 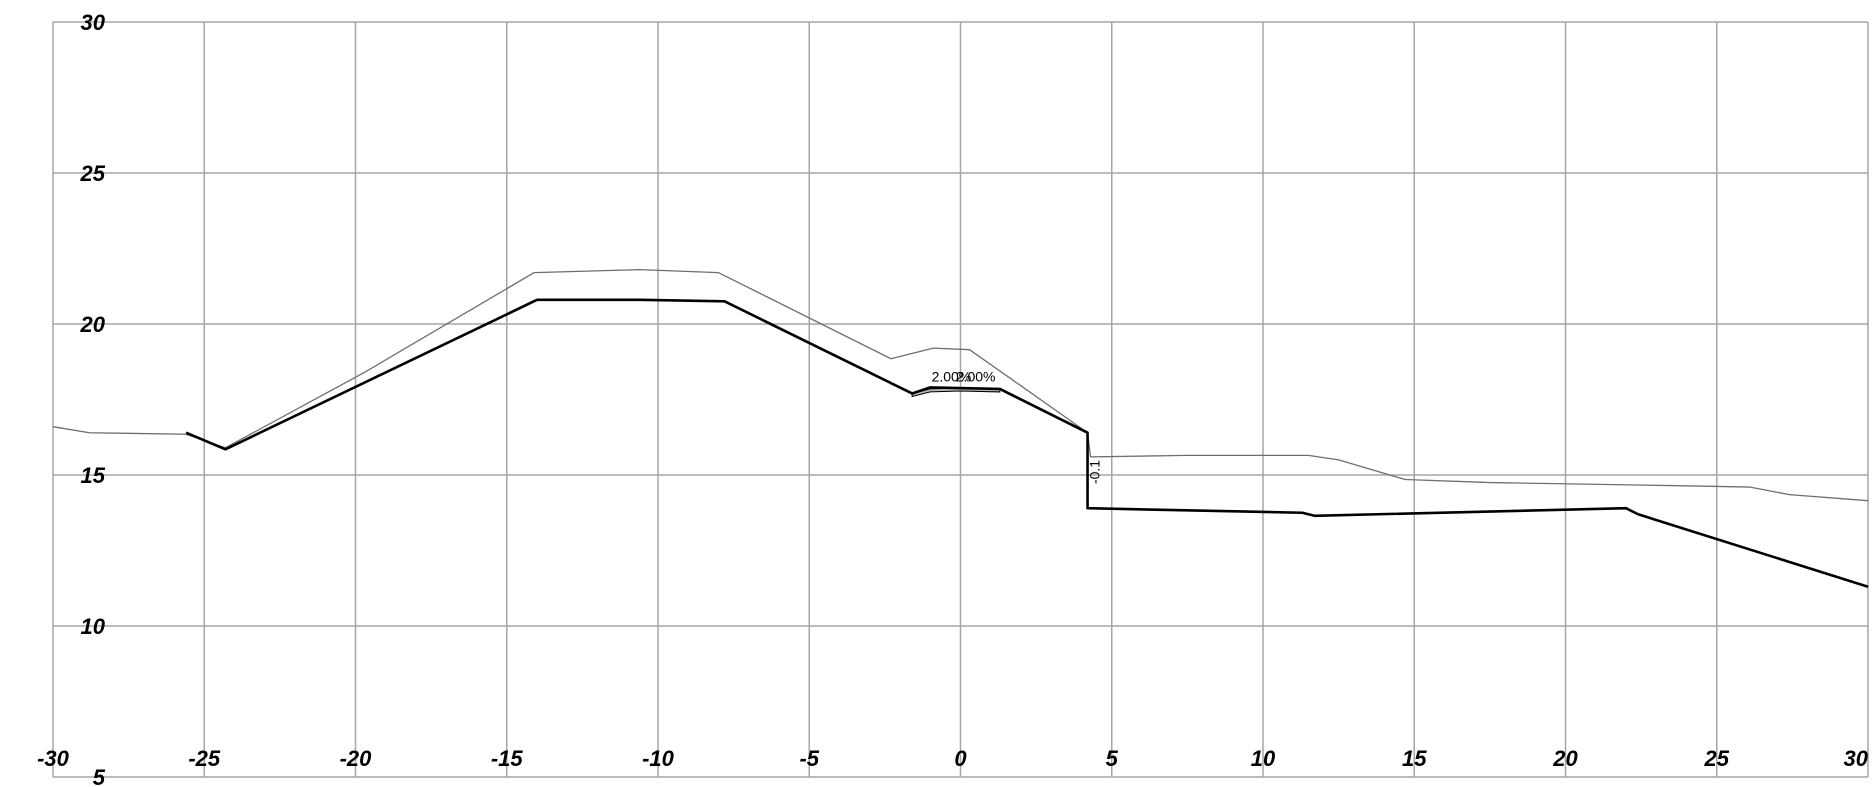 I want to click on slope-annotation: -0.1, so click(x=1095, y=472).